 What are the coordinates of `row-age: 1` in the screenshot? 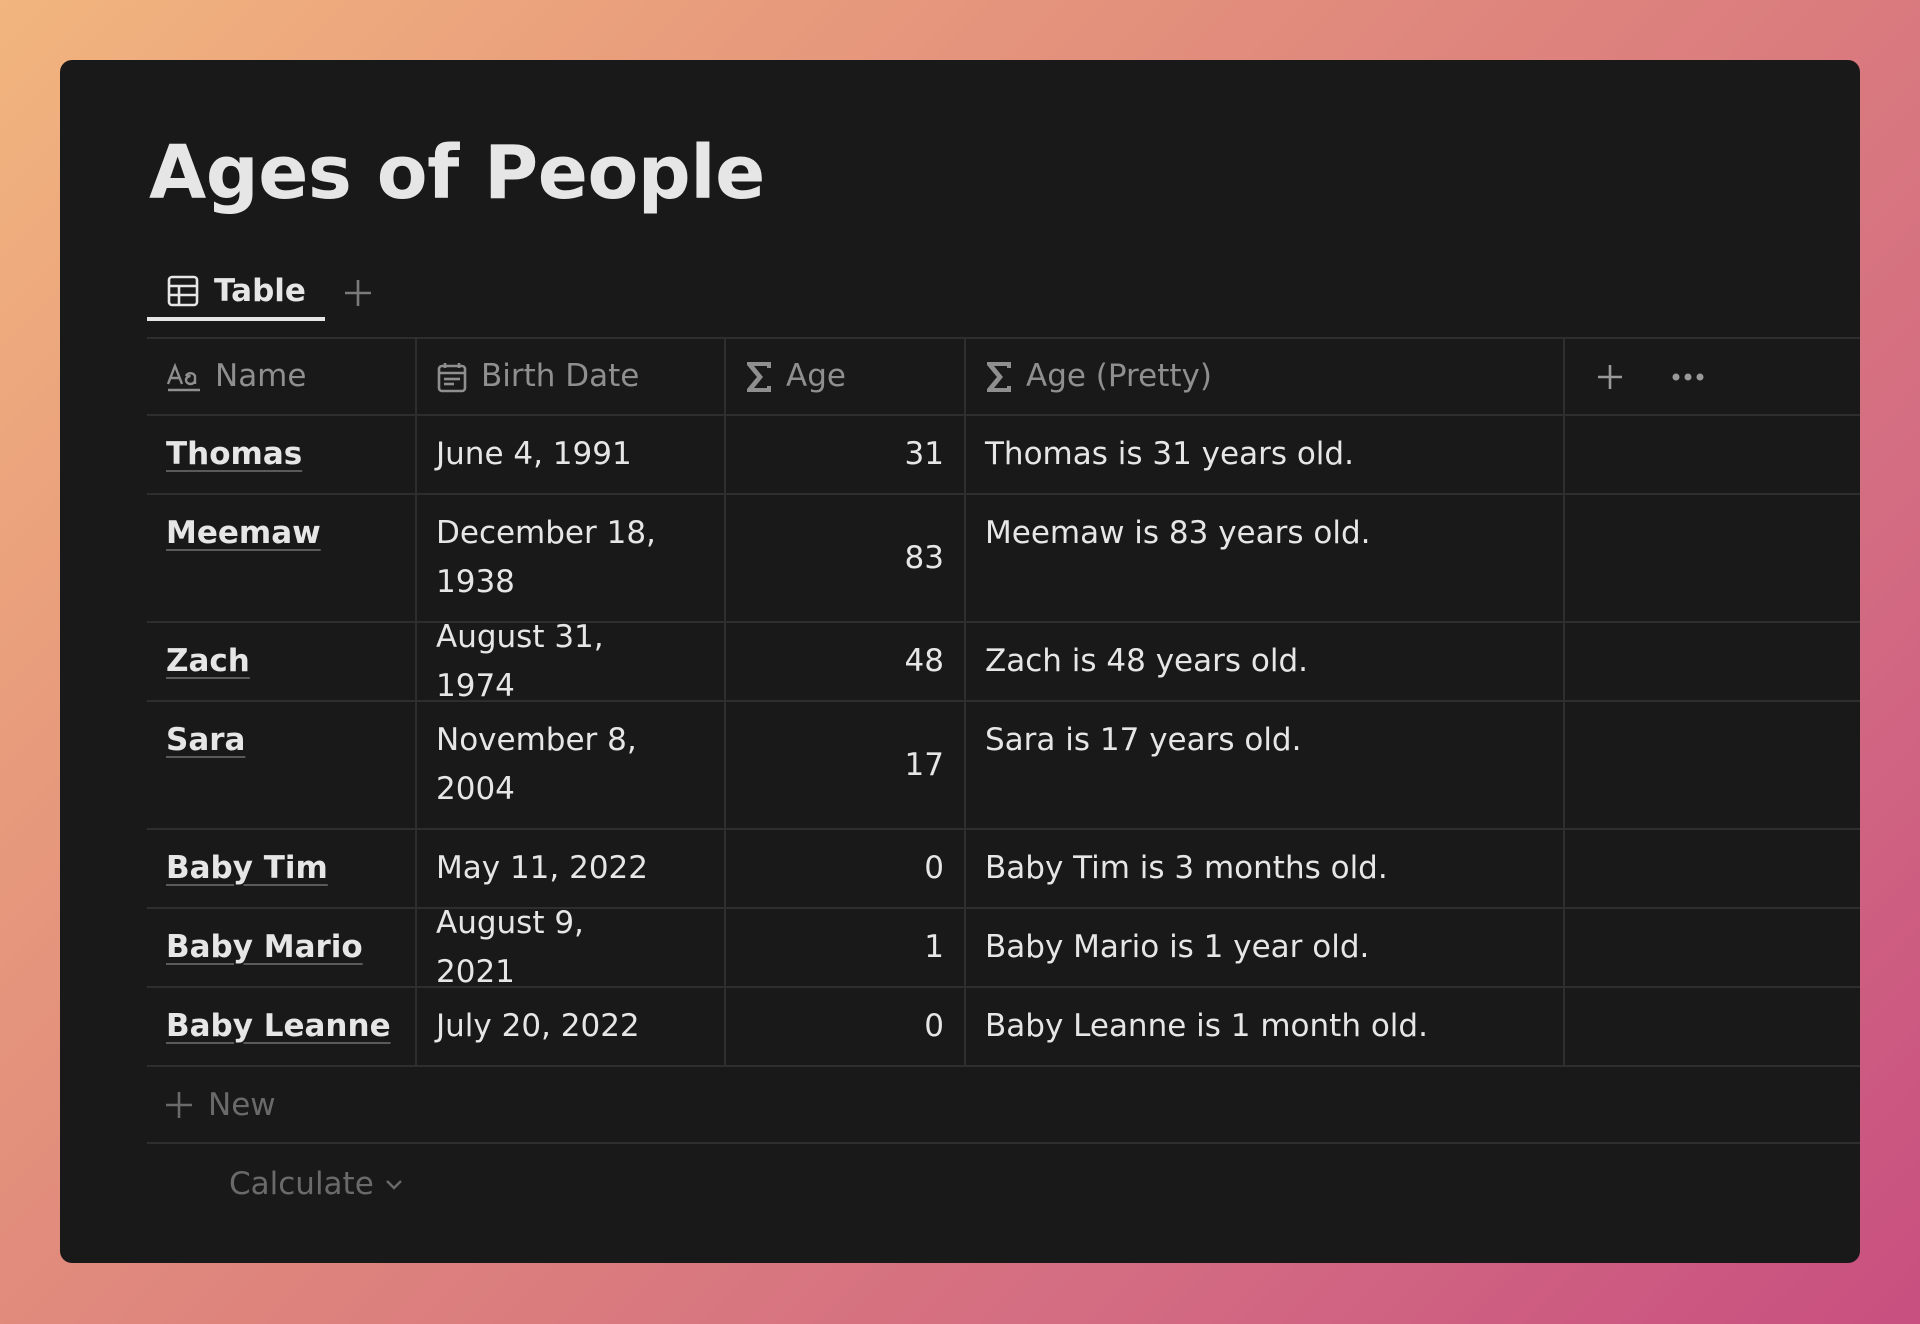 It's located at (934, 947).